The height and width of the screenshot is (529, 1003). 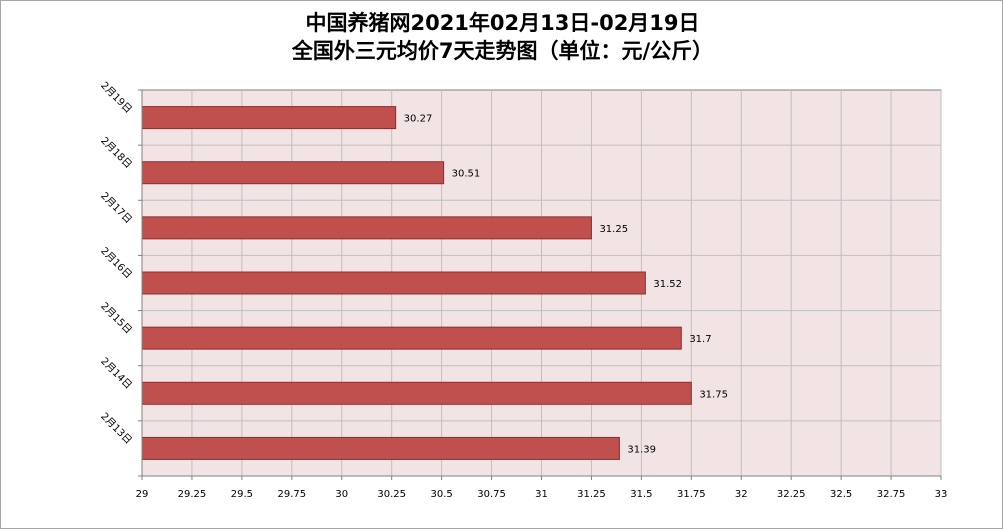 I want to click on x-tick-label: 31, so click(x=541, y=494).